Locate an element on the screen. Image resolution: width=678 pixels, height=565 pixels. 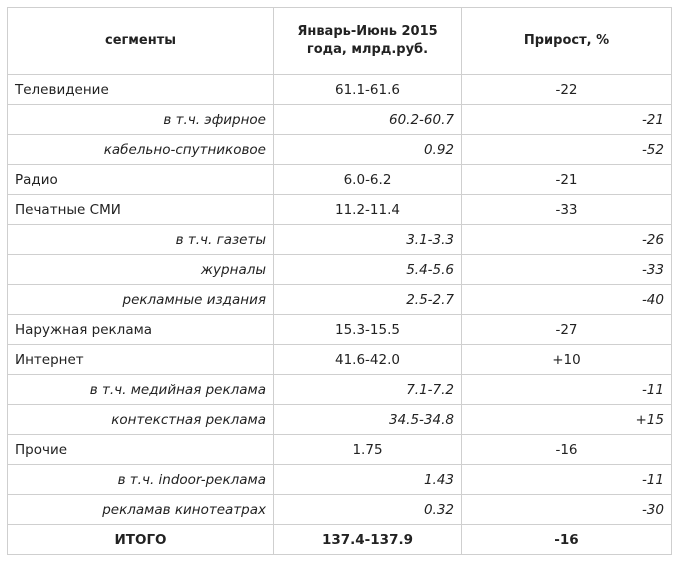
table-subrow: кабельно-спутниковое 0.92 -52 is located at coordinates (339, 149).